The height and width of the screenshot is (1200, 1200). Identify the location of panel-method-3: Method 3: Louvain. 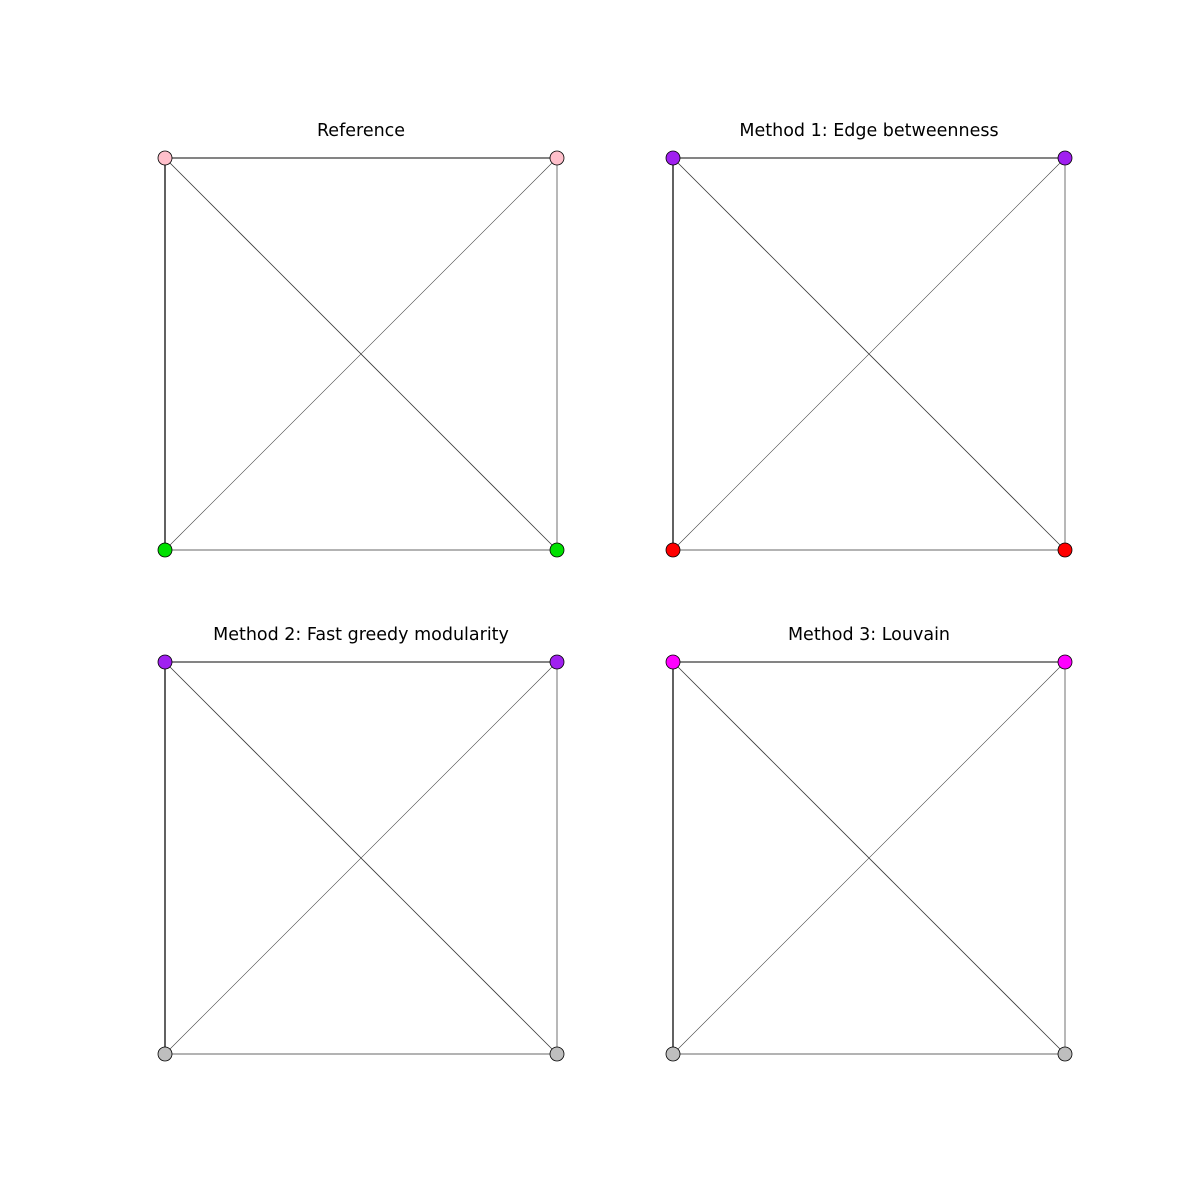
(869, 843).